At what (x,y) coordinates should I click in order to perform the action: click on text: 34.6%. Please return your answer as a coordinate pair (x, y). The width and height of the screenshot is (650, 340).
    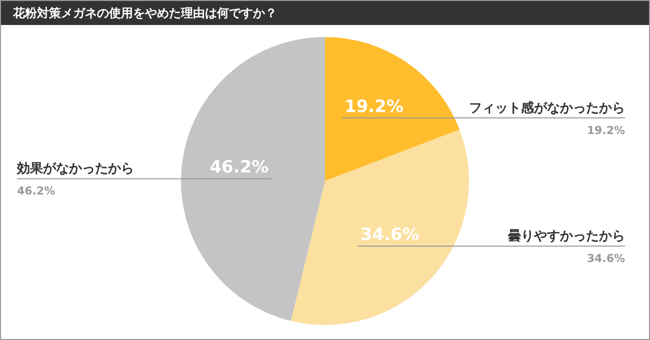
    Looking at the image, I should click on (605, 259).